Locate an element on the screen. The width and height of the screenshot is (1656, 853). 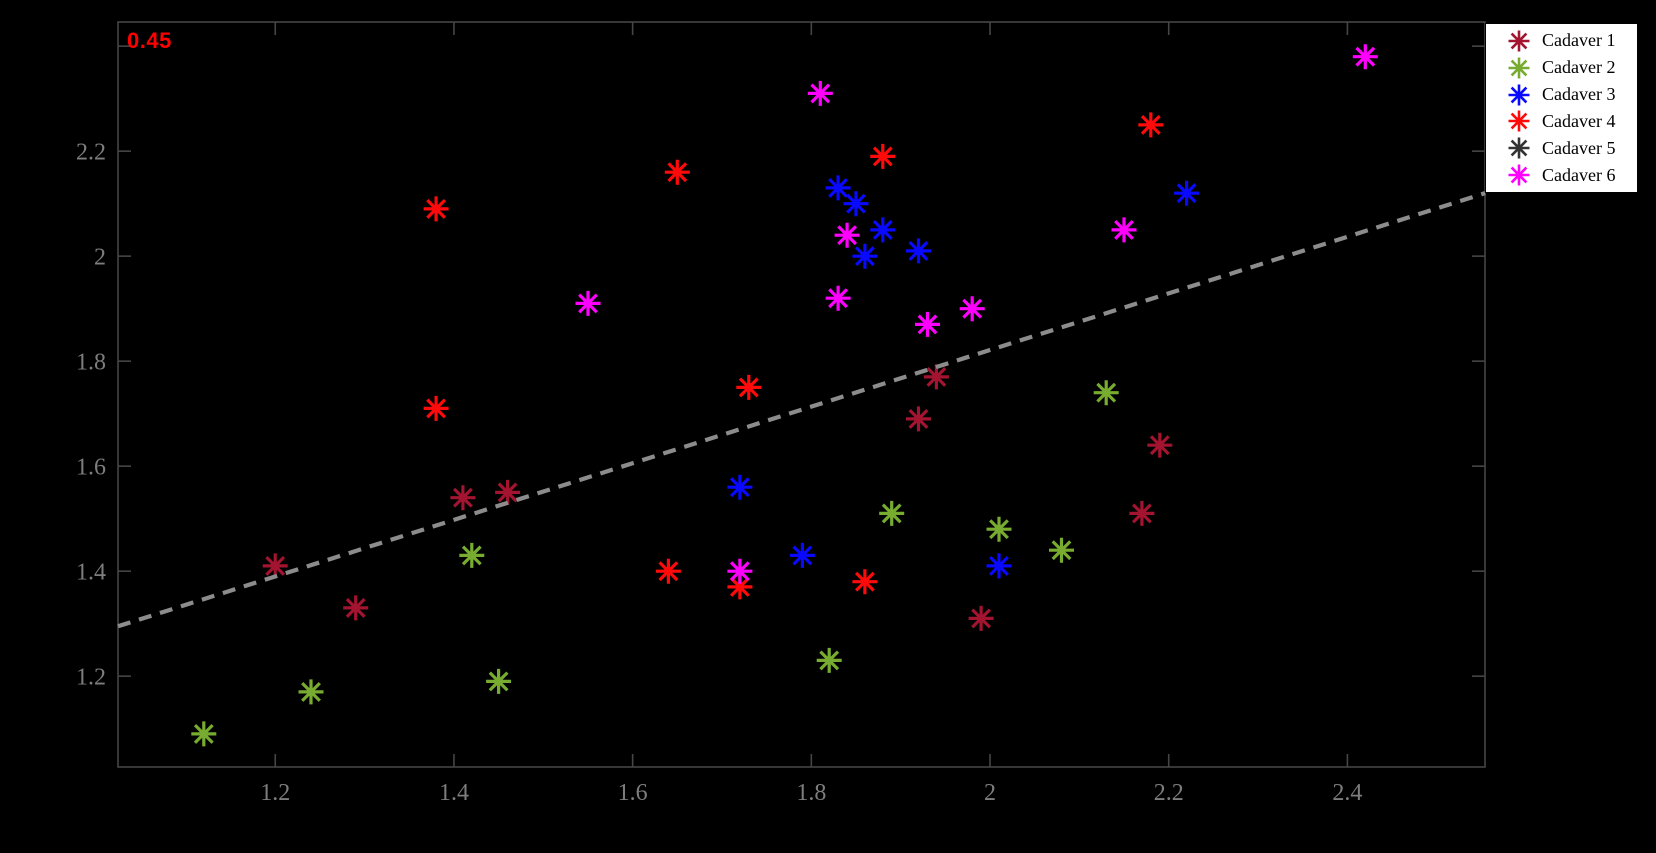
x-tick-label: 2.4 is located at coordinates (1347, 793).